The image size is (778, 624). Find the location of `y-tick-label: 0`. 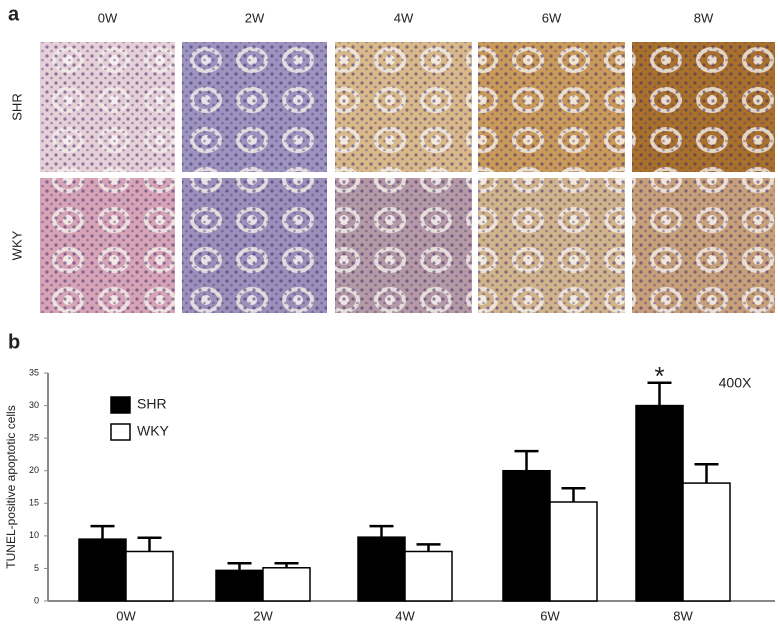

y-tick-label: 0 is located at coordinates (36, 600).